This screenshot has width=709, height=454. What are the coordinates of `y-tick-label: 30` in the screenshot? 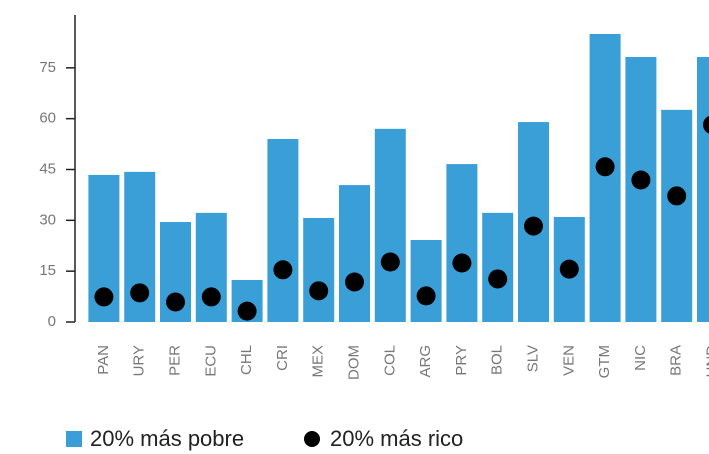 It's located at (47, 219).